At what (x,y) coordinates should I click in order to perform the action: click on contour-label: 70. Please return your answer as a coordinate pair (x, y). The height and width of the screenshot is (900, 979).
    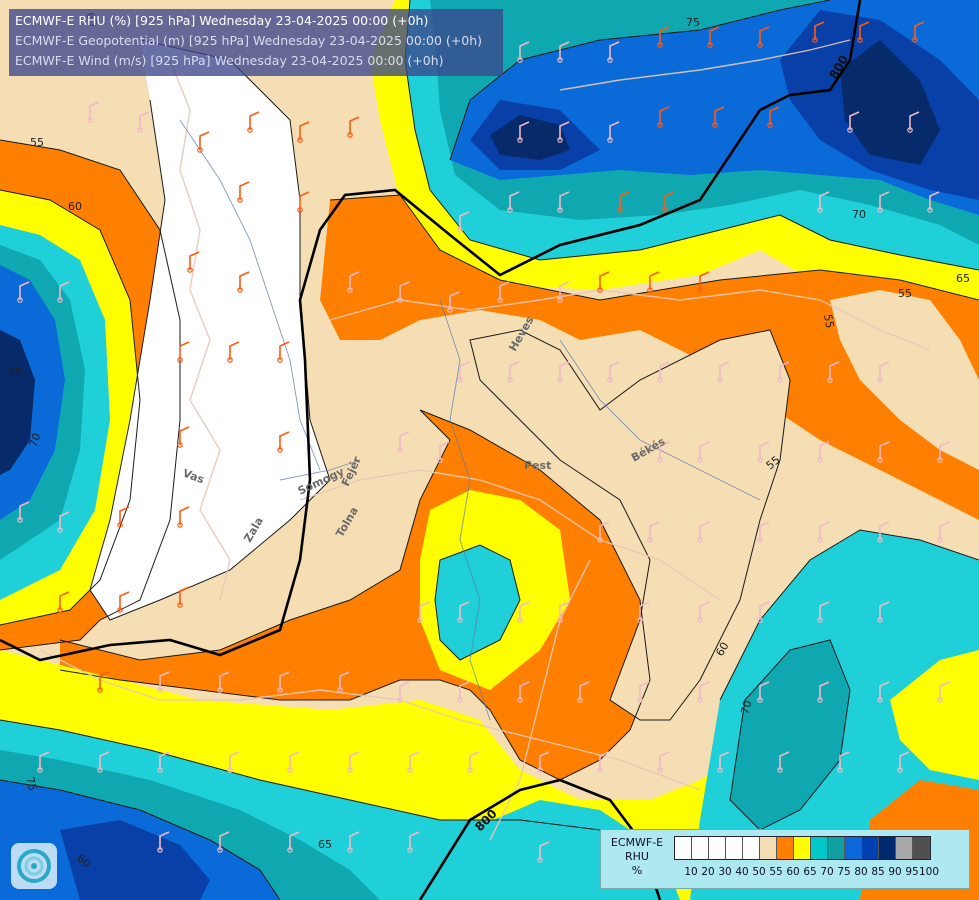
    Looking at the image, I should click on (859, 214).